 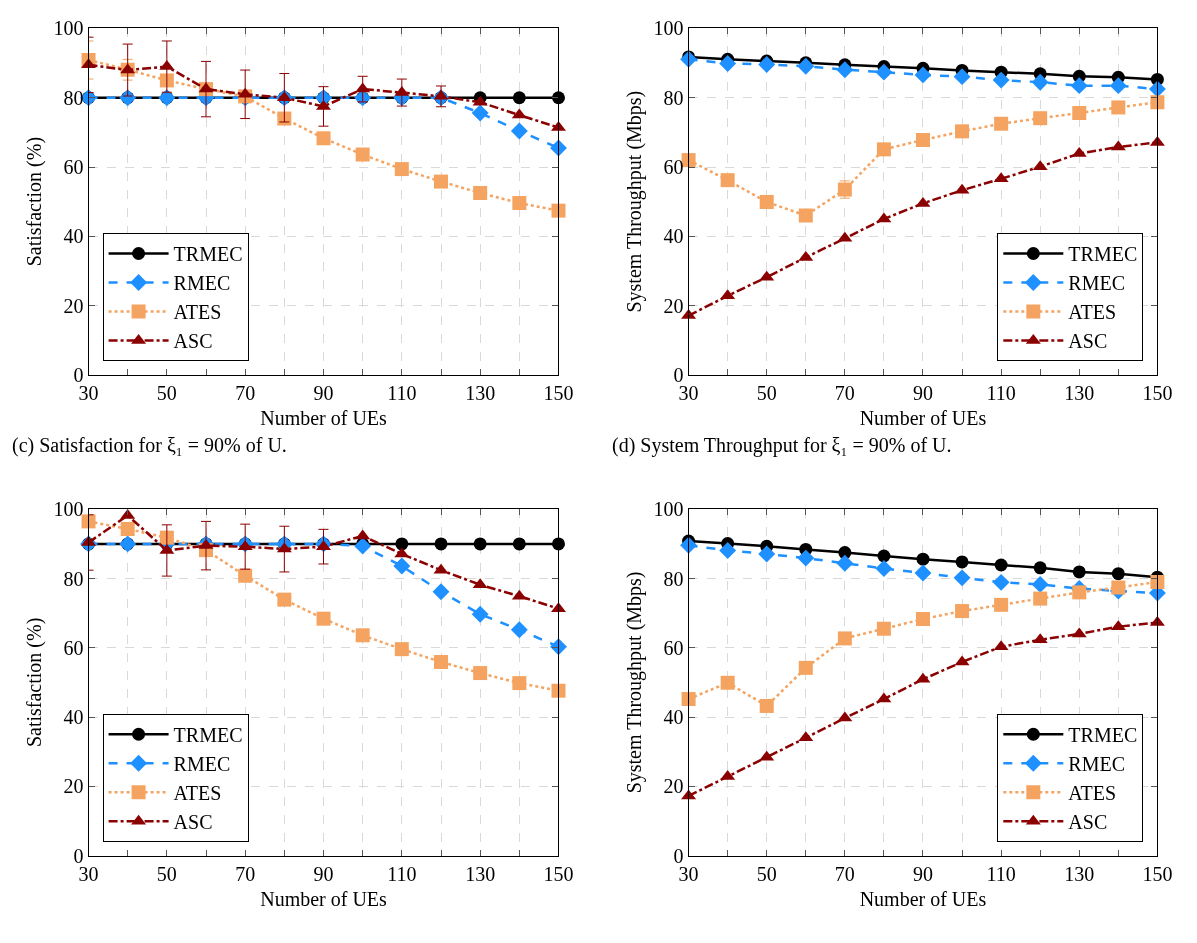 I want to click on chart-title: (c) Satisfaction for ξ₁ = 90% of U., so click(x=149, y=445).